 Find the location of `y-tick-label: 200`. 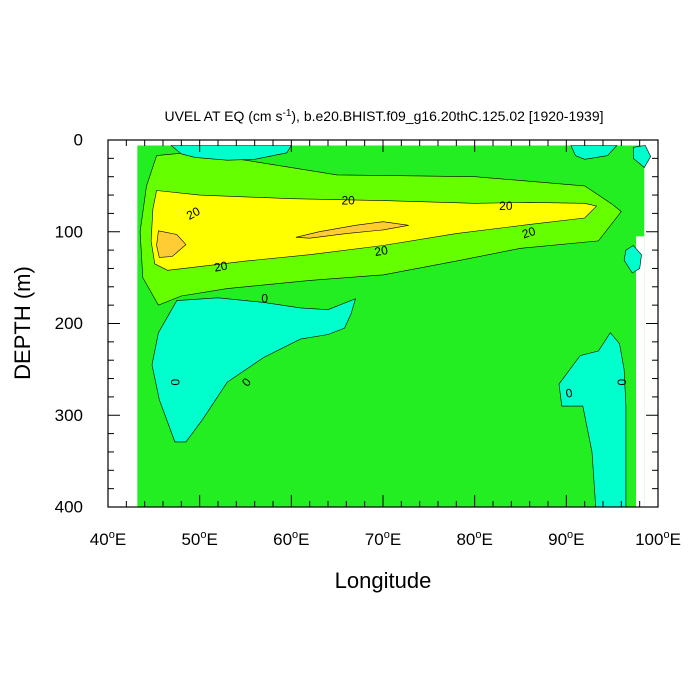

y-tick-label: 200 is located at coordinates (69, 323).